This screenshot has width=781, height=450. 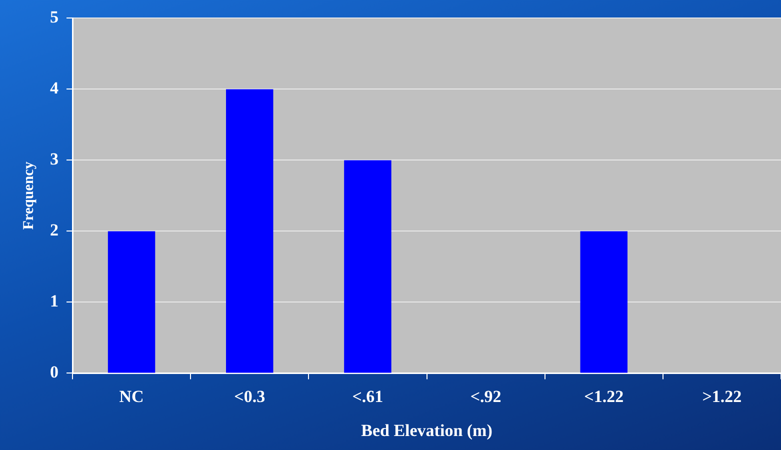 What do you see at coordinates (131, 396) in the screenshot?
I see `x-tick-label: NC` at bounding box center [131, 396].